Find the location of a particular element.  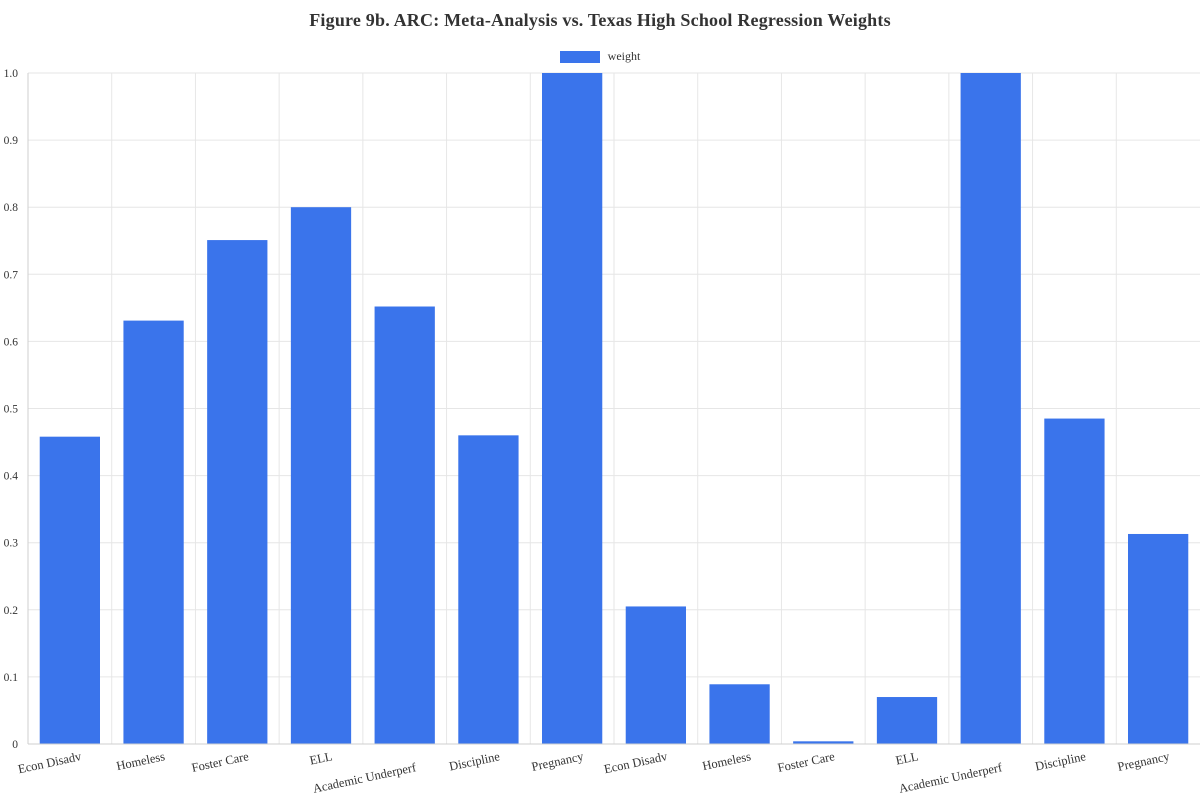

y-tick-label: 0.9 is located at coordinates (11, 141).